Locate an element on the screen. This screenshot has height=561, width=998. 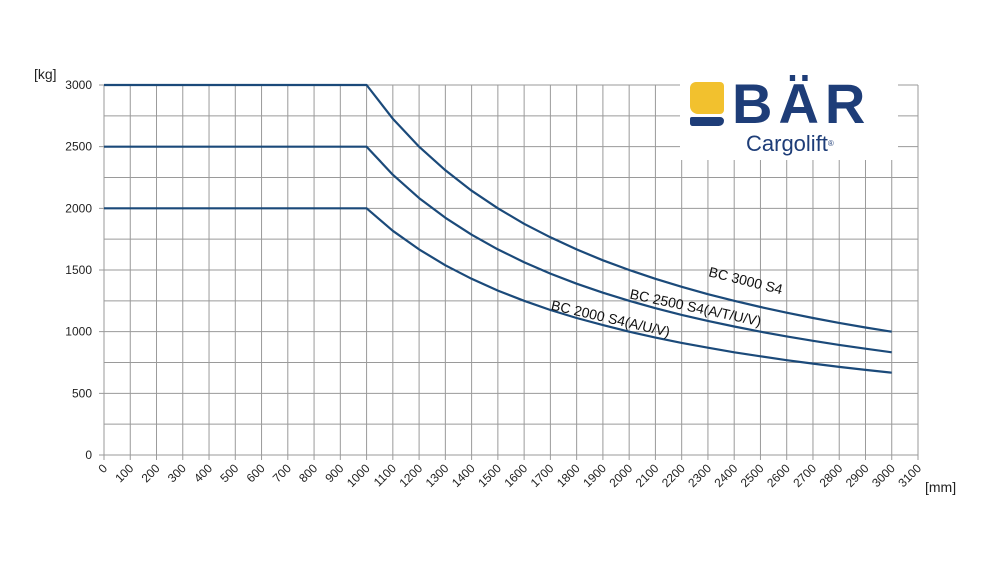
baer-cargolift-logo: BÄR Cargolift® is located at coordinates (789, 116).